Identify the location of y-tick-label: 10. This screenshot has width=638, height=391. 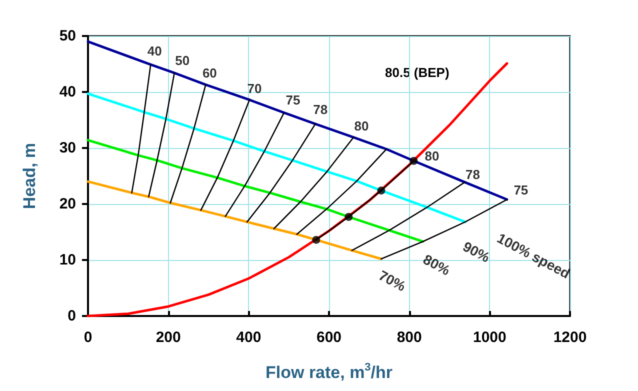
(67, 260).